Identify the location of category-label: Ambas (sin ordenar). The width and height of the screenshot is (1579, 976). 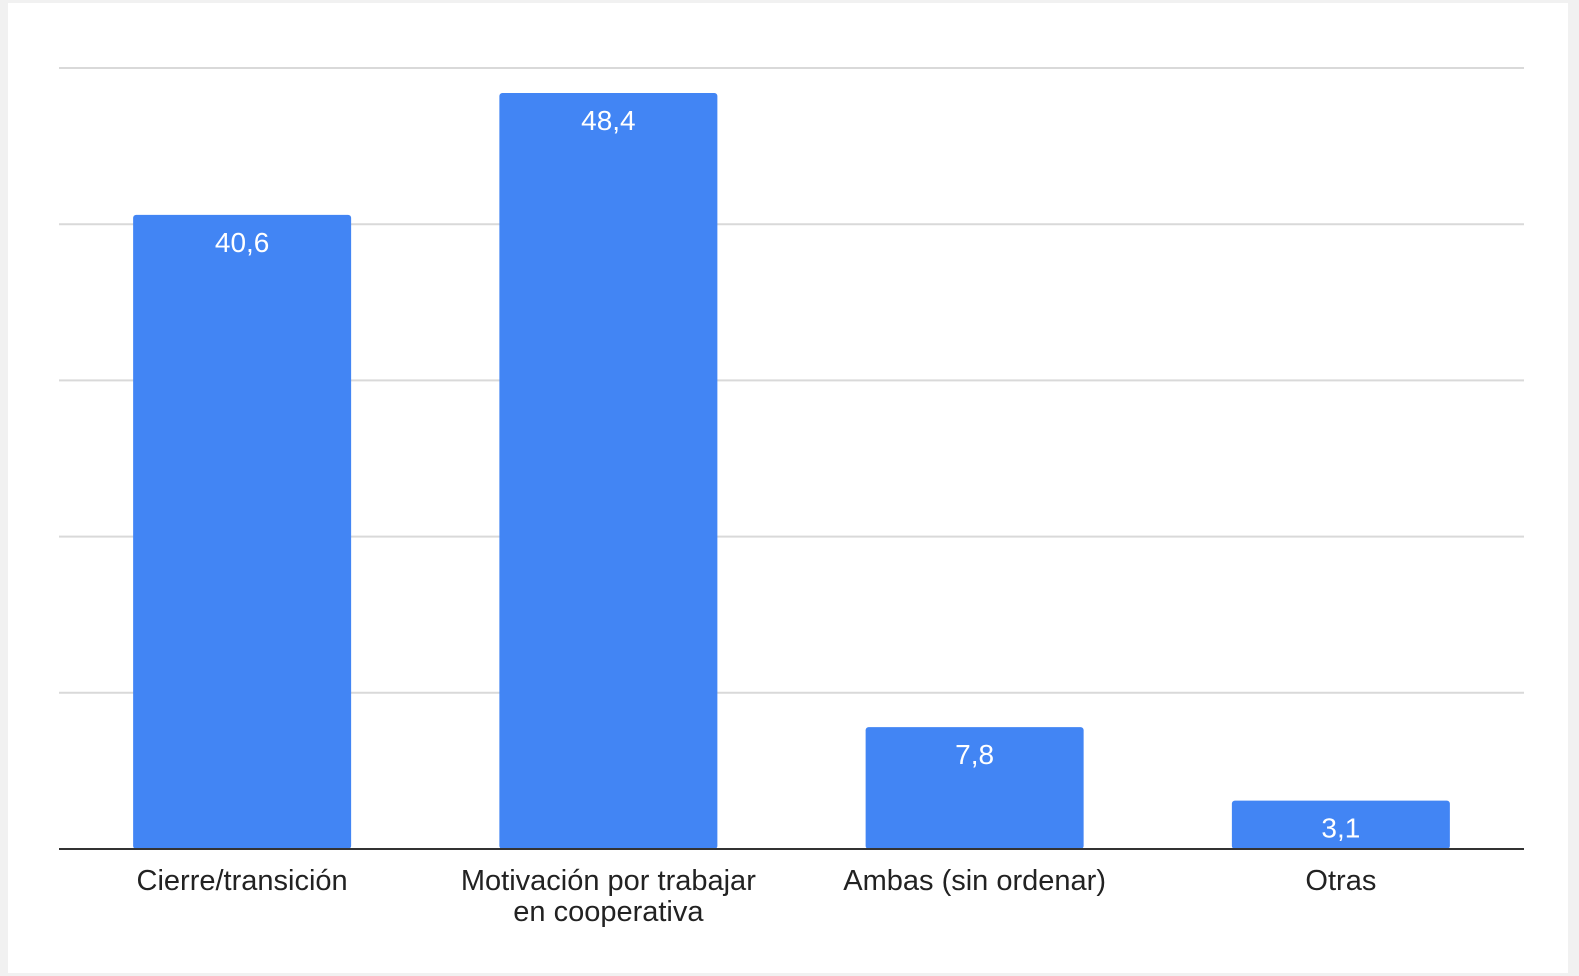
(974, 881).